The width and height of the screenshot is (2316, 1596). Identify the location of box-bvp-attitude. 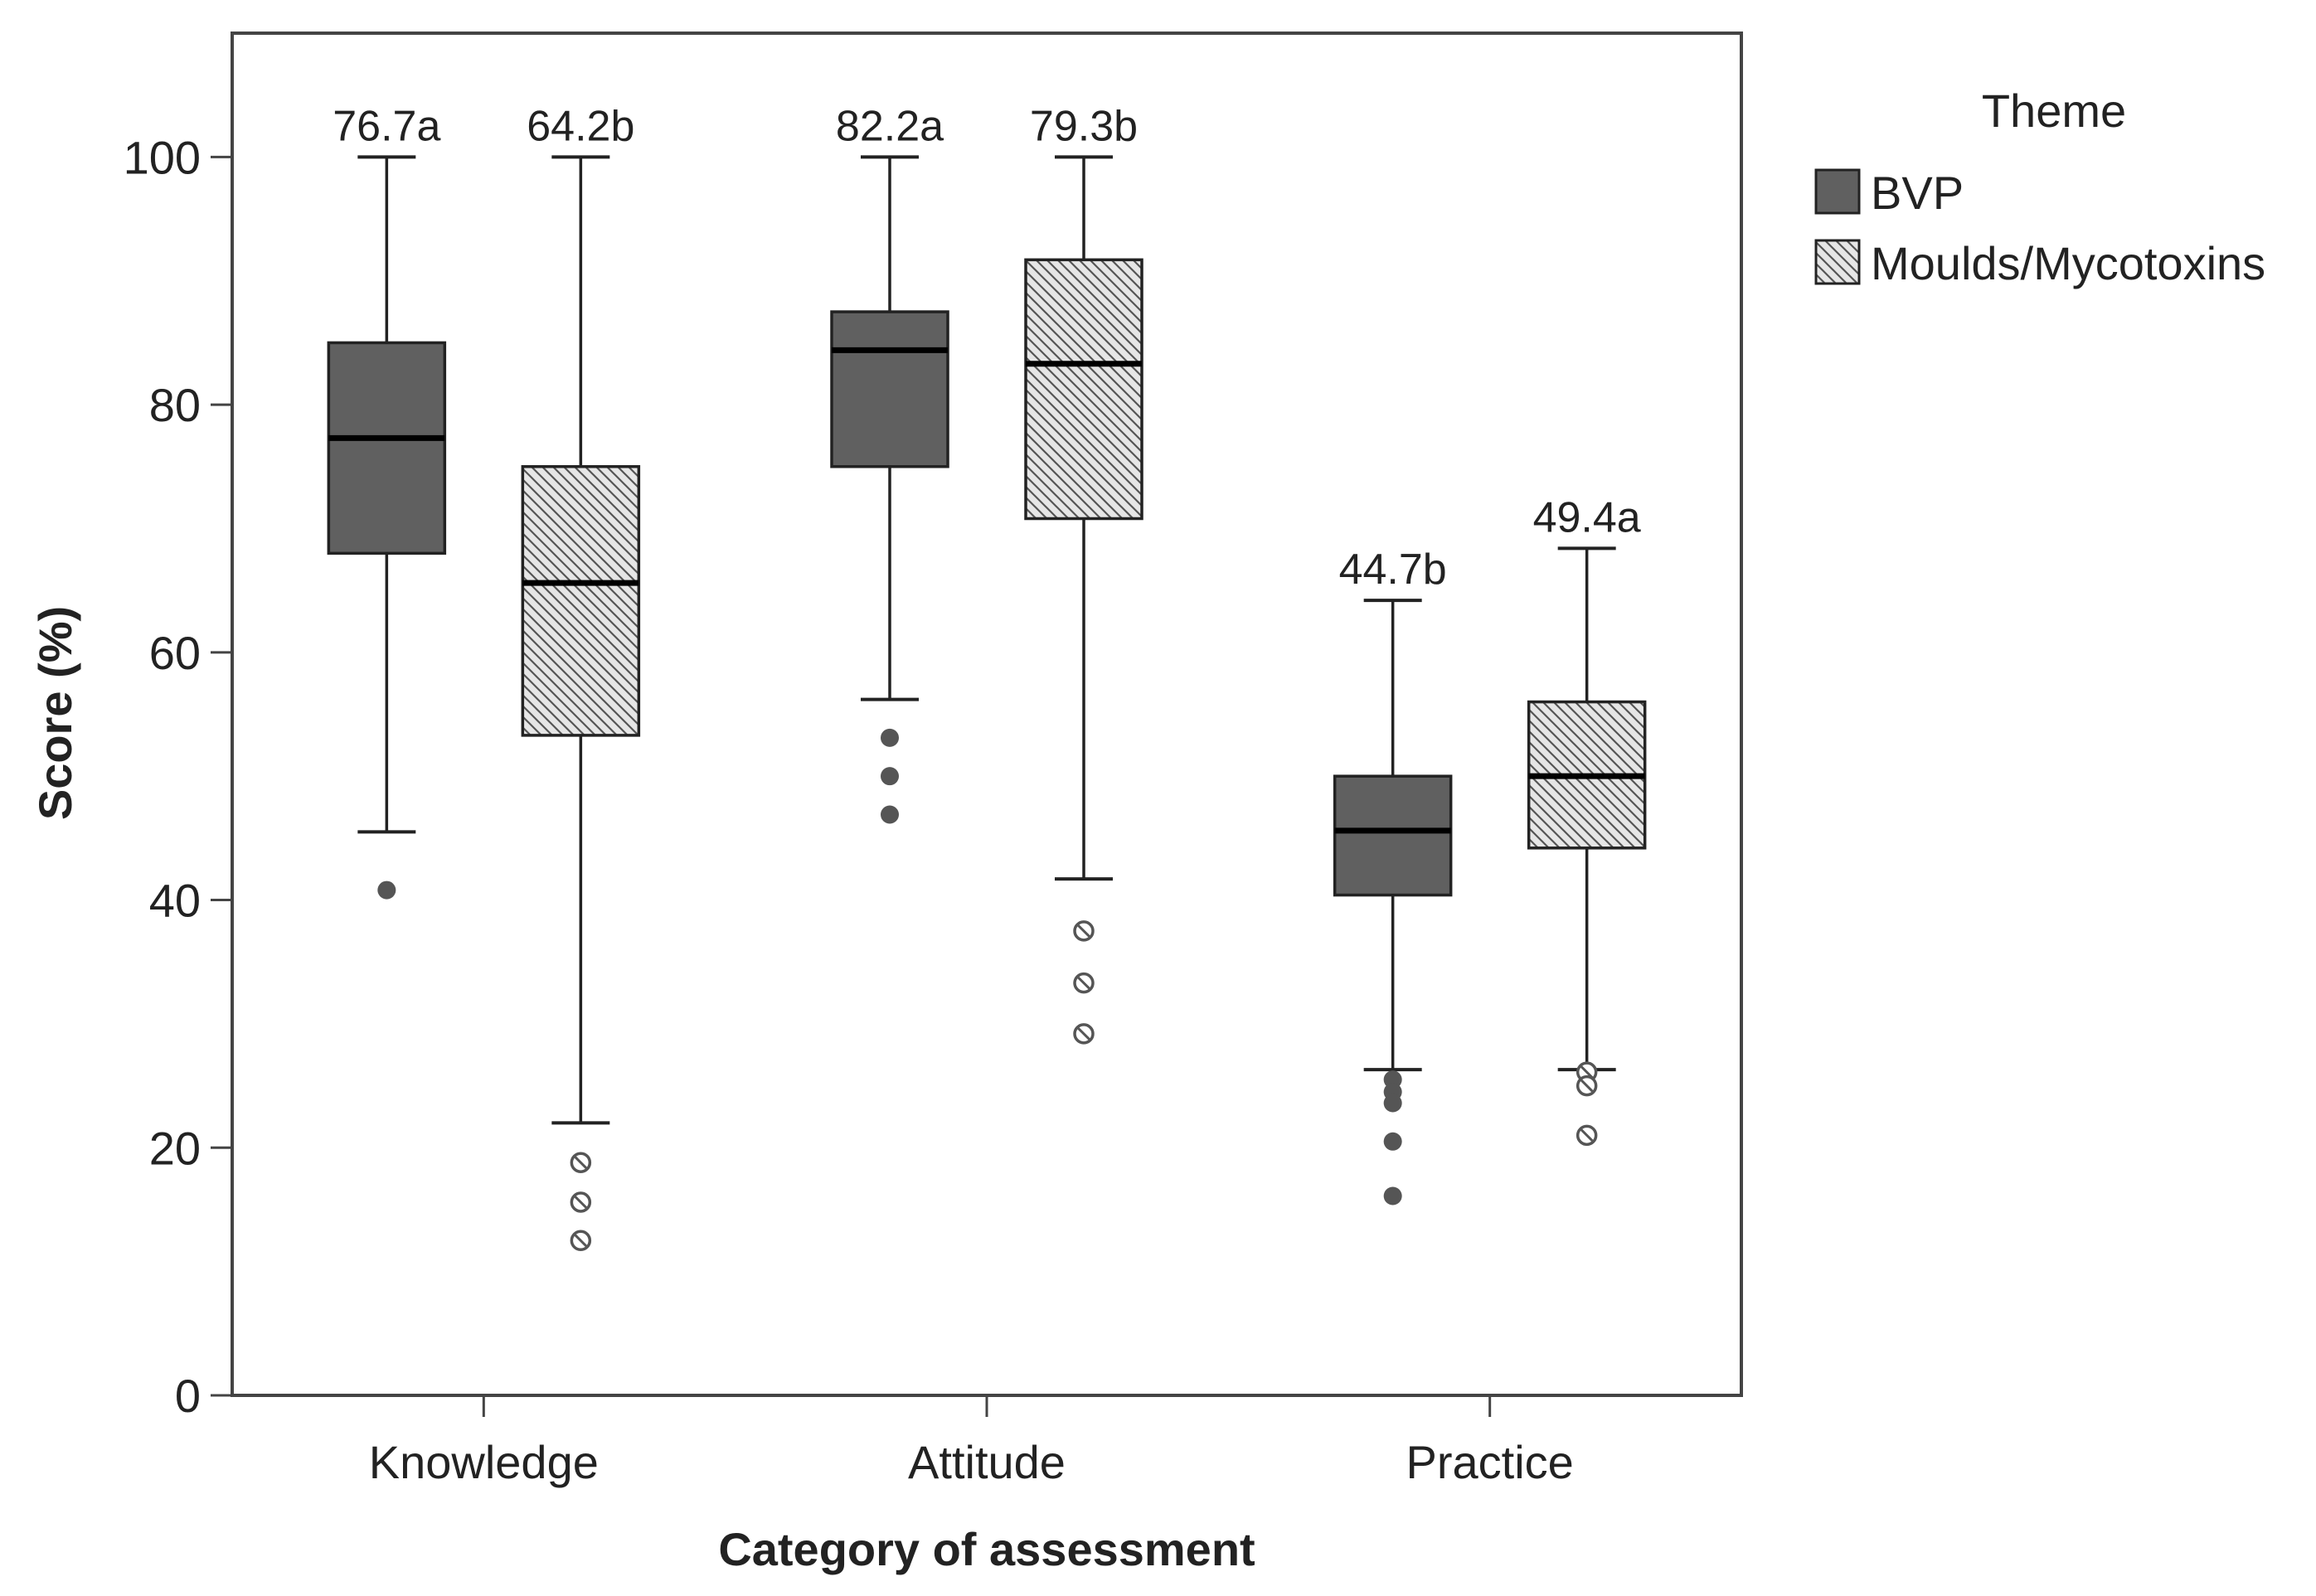
(889, 389).